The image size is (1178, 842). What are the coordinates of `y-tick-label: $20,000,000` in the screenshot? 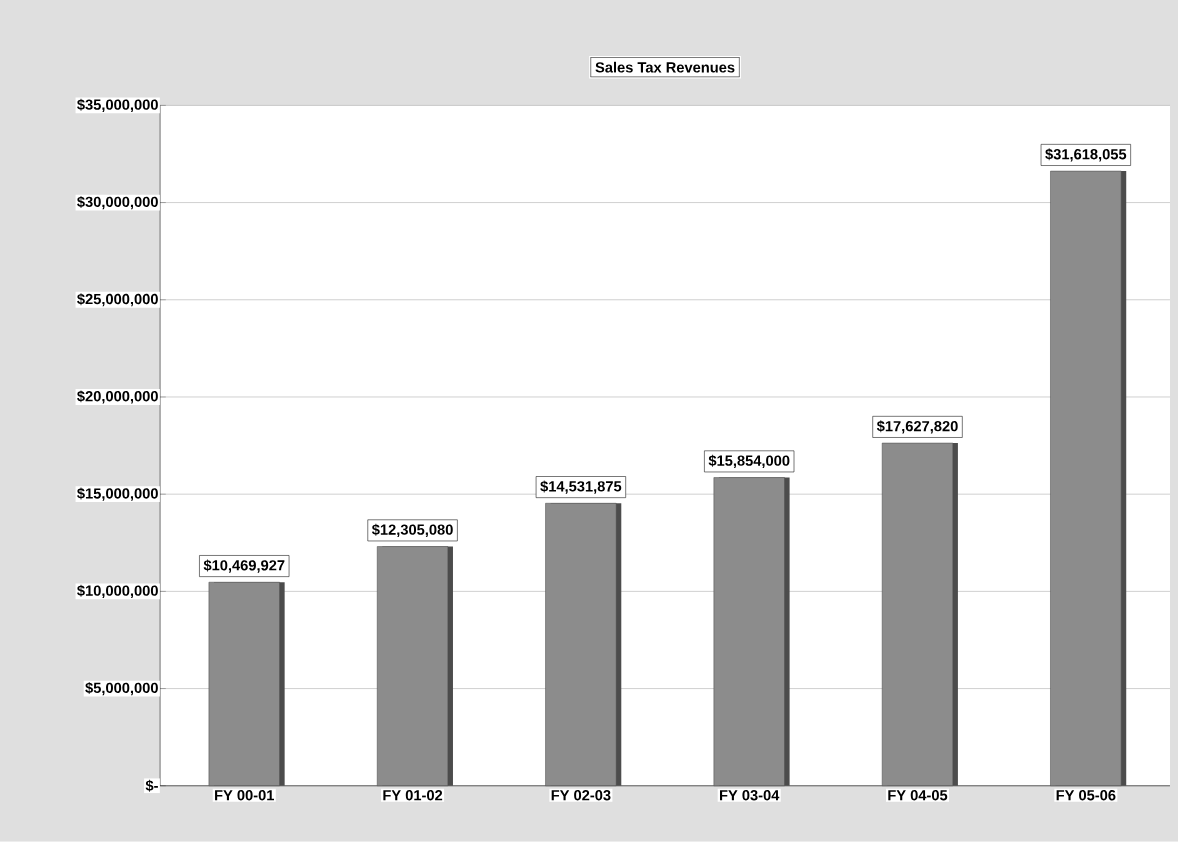 It's located at (117, 397).